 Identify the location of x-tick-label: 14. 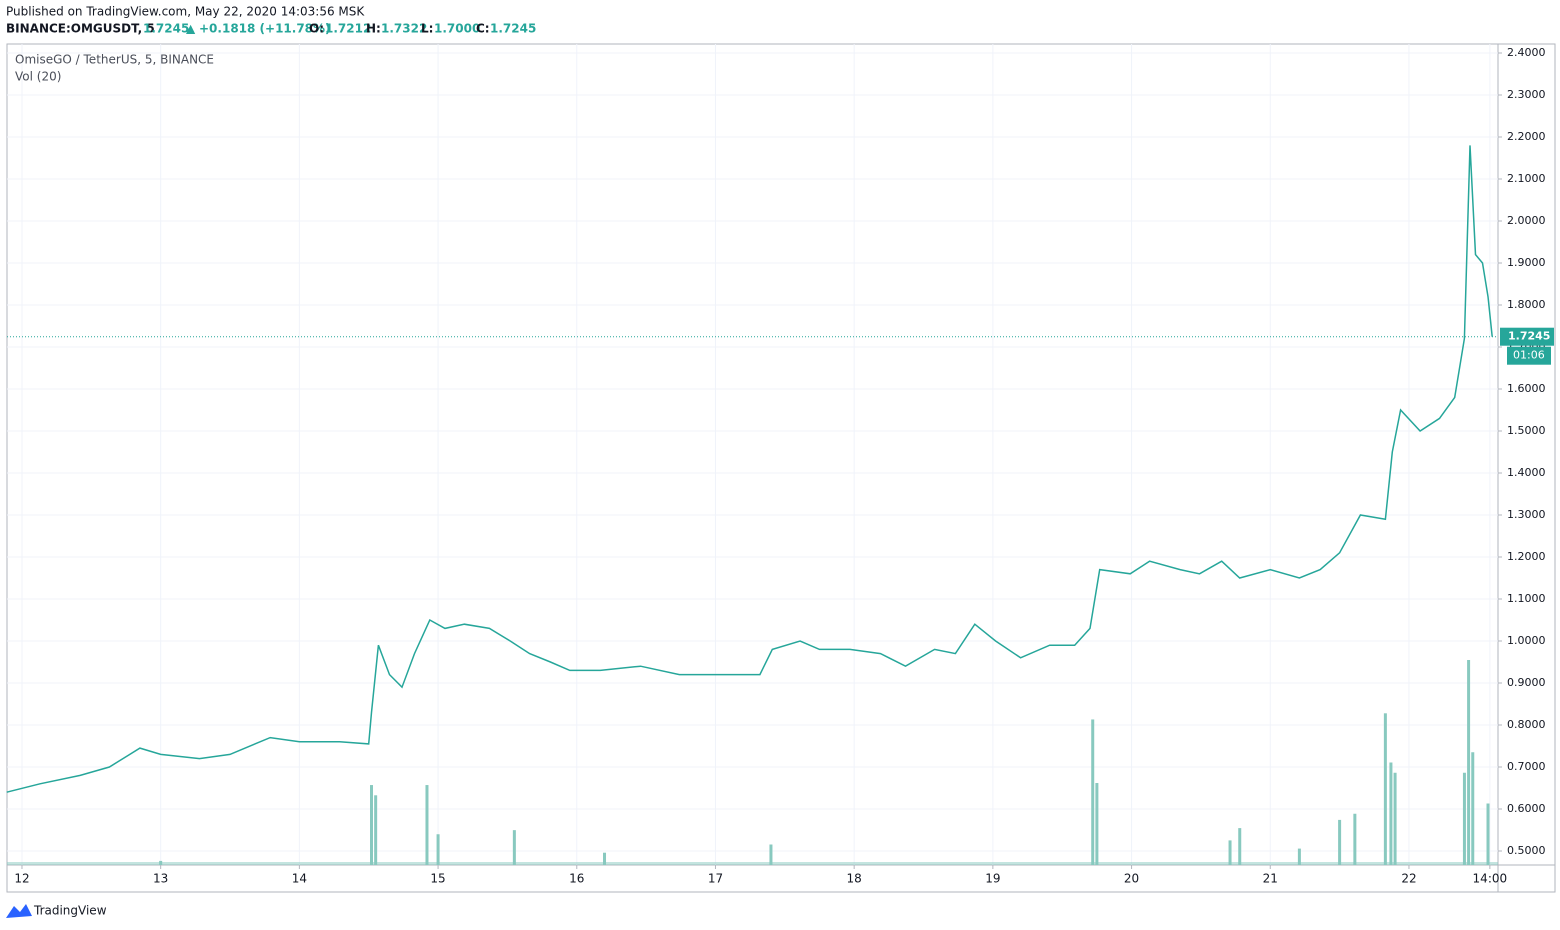
(299, 879).